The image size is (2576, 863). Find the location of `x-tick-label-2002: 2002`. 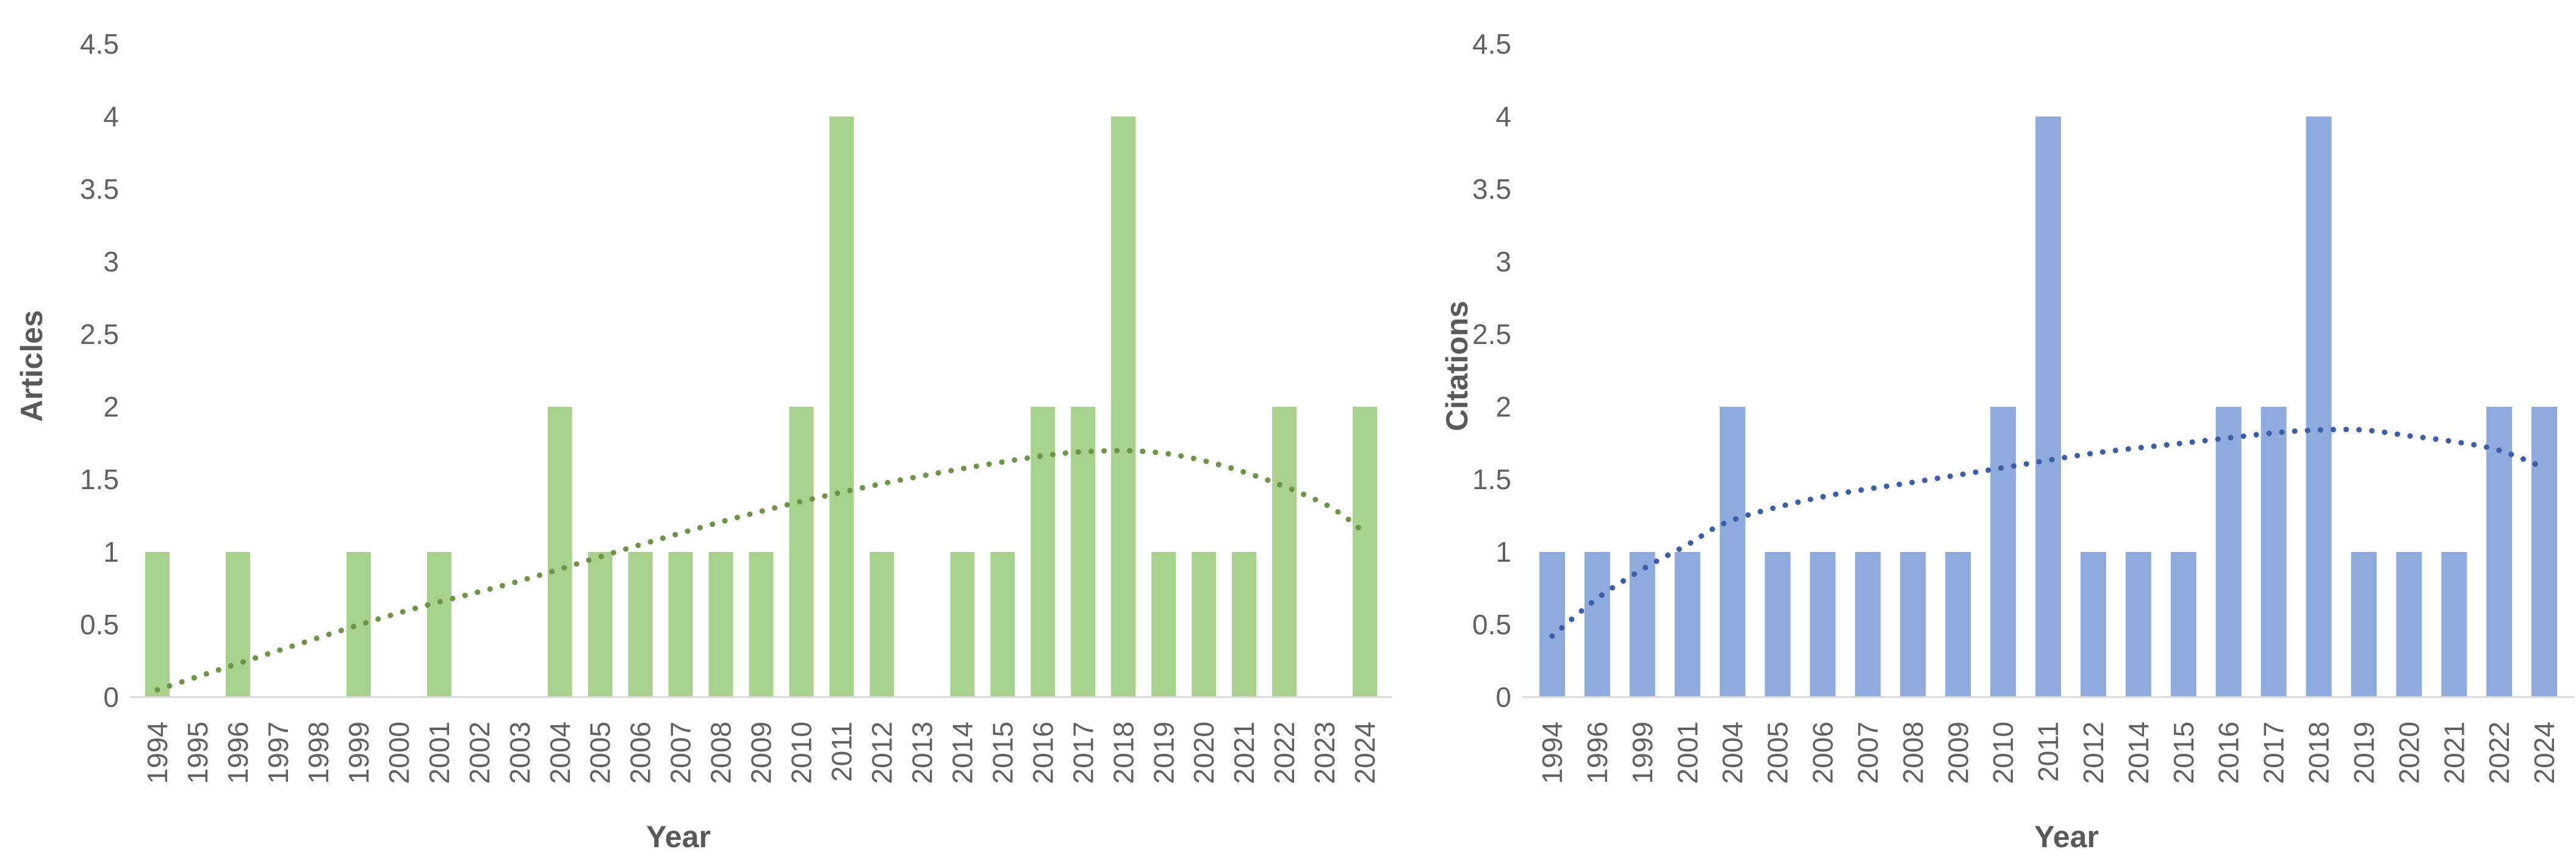

x-tick-label-2002: 2002 is located at coordinates (479, 753).